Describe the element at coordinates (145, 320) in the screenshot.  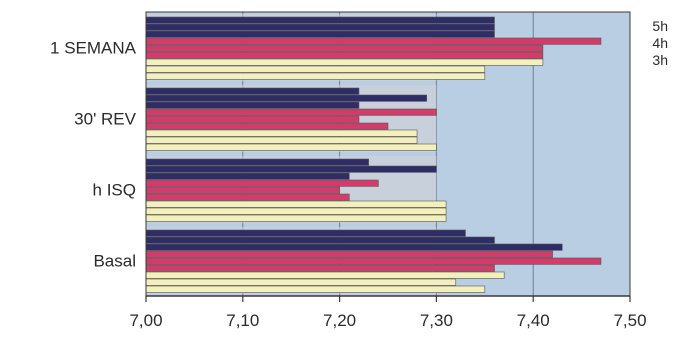
I see `x-tick-label: 7,00` at that location.